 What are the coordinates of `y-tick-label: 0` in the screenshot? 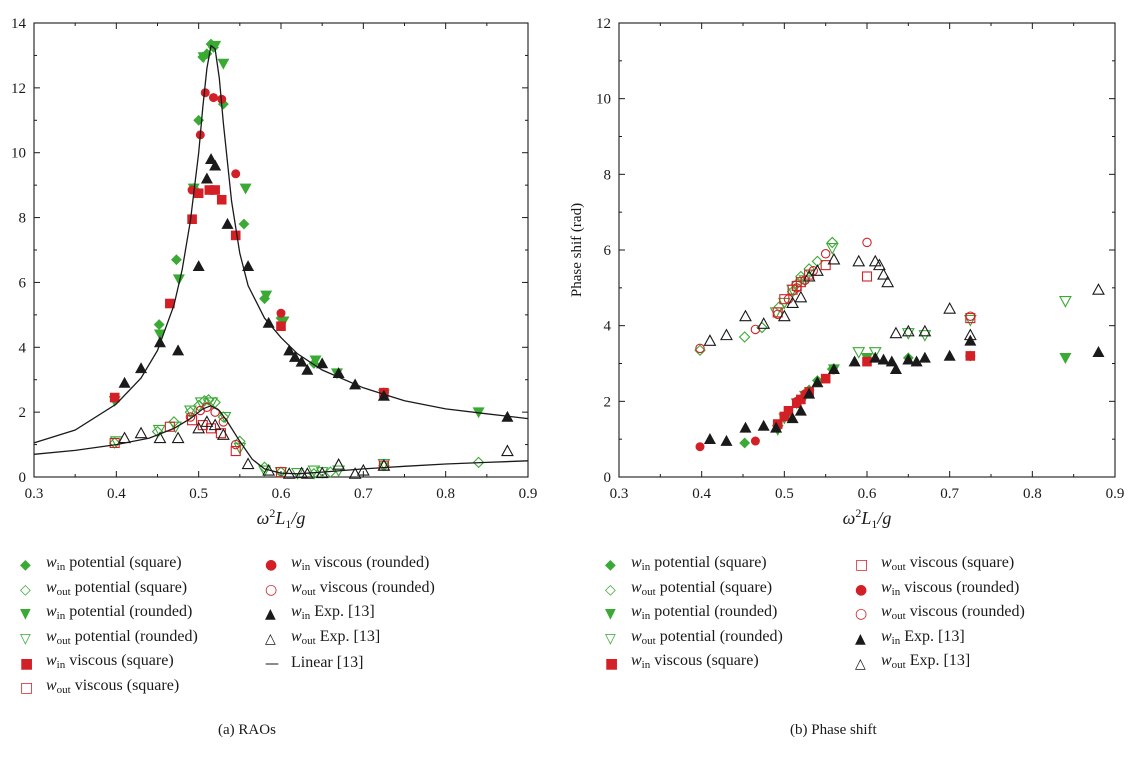 It's located at (23, 478).